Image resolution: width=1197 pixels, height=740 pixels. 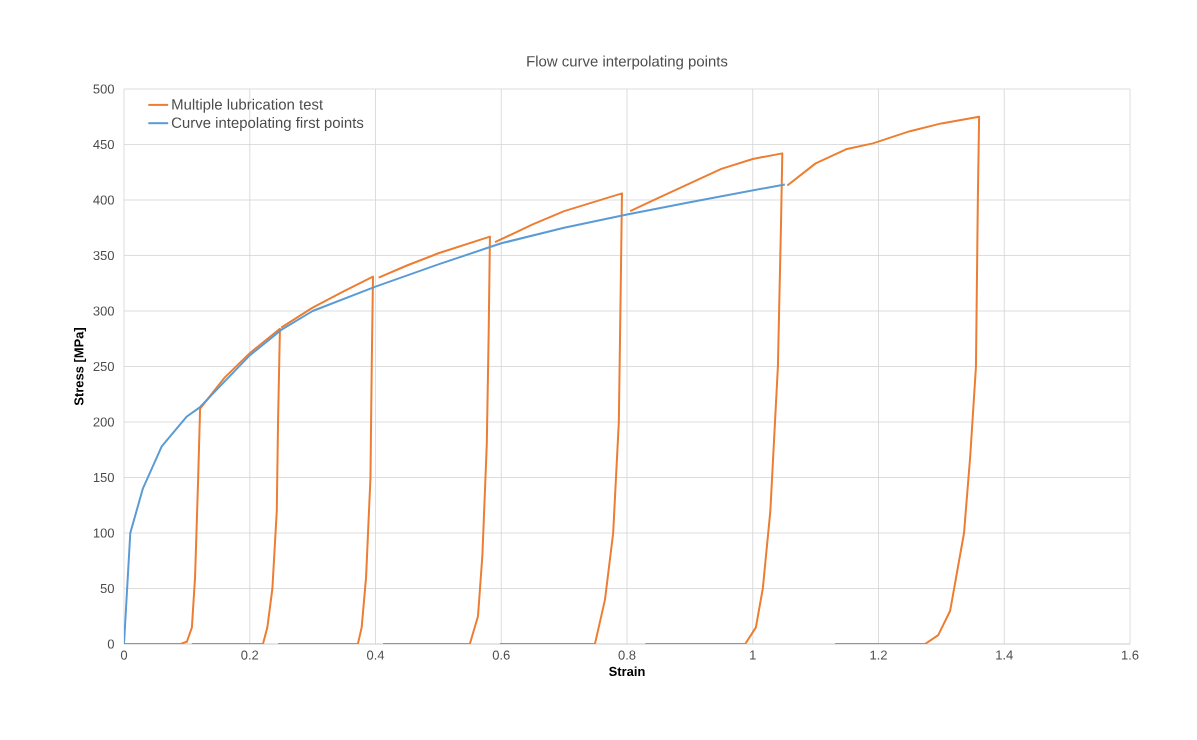 I want to click on chart-title: Flow curve interpolating points, so click(x=627, y=62).